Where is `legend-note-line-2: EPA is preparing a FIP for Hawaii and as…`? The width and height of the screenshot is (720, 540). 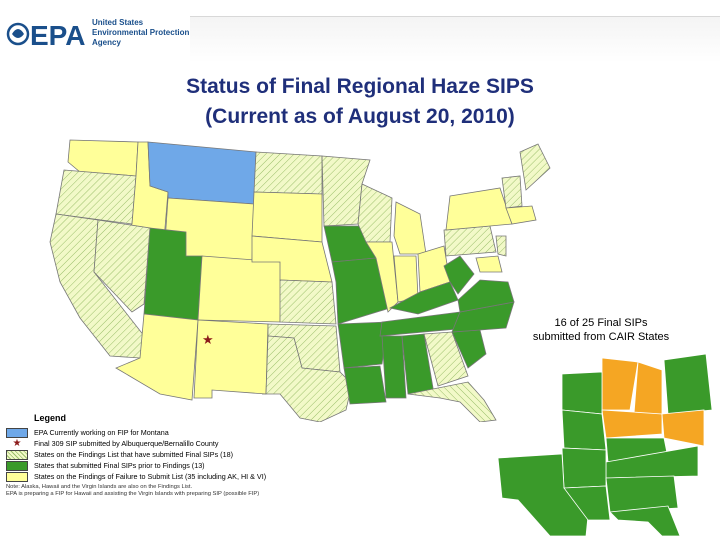
legend-note-line-2: EPA is preparing a FIP for Hawaii and as… is located at coordinates (133, 494).